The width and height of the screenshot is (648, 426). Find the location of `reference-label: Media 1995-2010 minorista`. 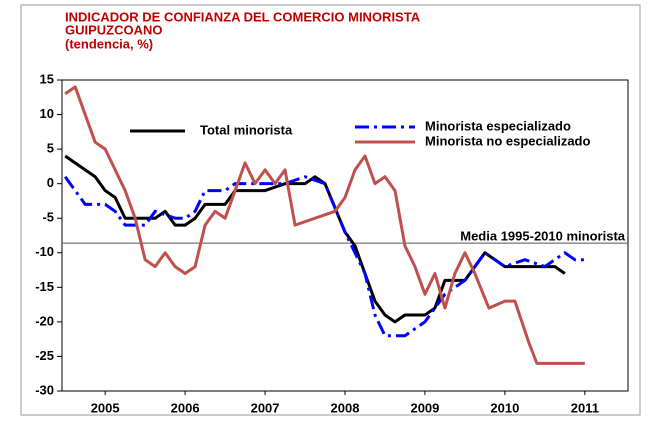

reference-label: Media 1995-2010 minorista is located at coordinates (543, 236).